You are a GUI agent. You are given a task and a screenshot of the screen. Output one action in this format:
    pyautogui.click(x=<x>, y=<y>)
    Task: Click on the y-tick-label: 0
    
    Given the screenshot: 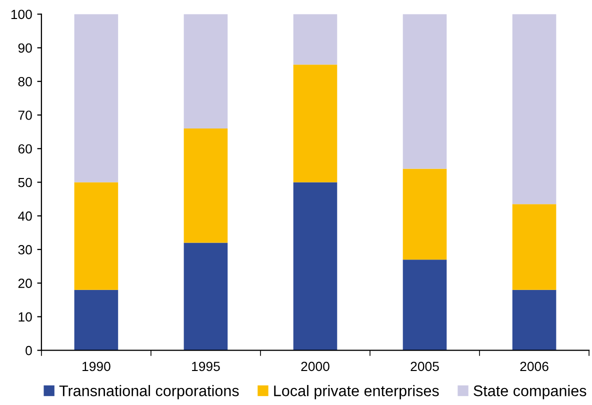 What is the action you would take?
    pyautogui.click(x=29, y=351)
    